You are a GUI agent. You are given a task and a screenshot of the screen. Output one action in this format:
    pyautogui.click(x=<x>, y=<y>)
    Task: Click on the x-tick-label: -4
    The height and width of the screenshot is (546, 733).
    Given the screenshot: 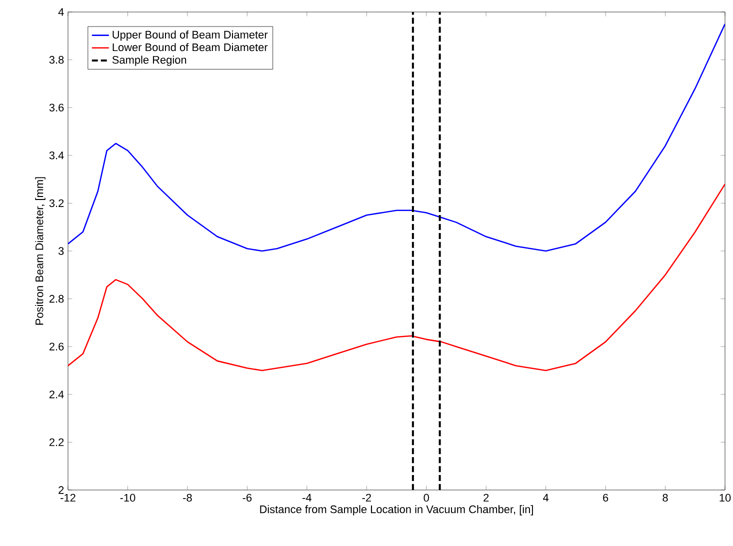 What is the action you would take?
    pyautogui.click(x=307, y=498)
    